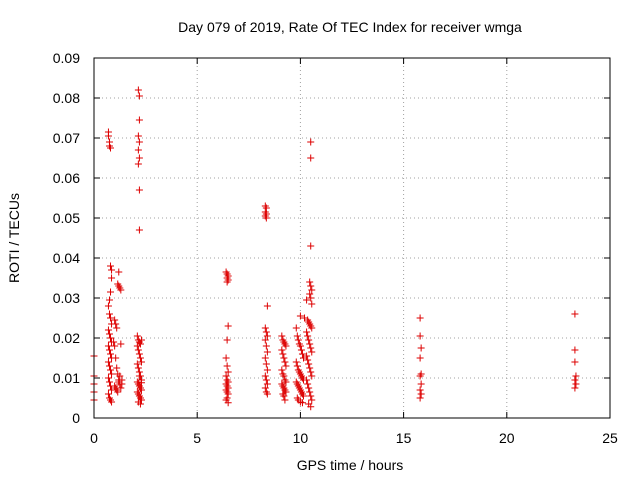  Describe the element at coordinates (66, 58) in the screenshot. I see `y-tick-label: 0.09` at that location.